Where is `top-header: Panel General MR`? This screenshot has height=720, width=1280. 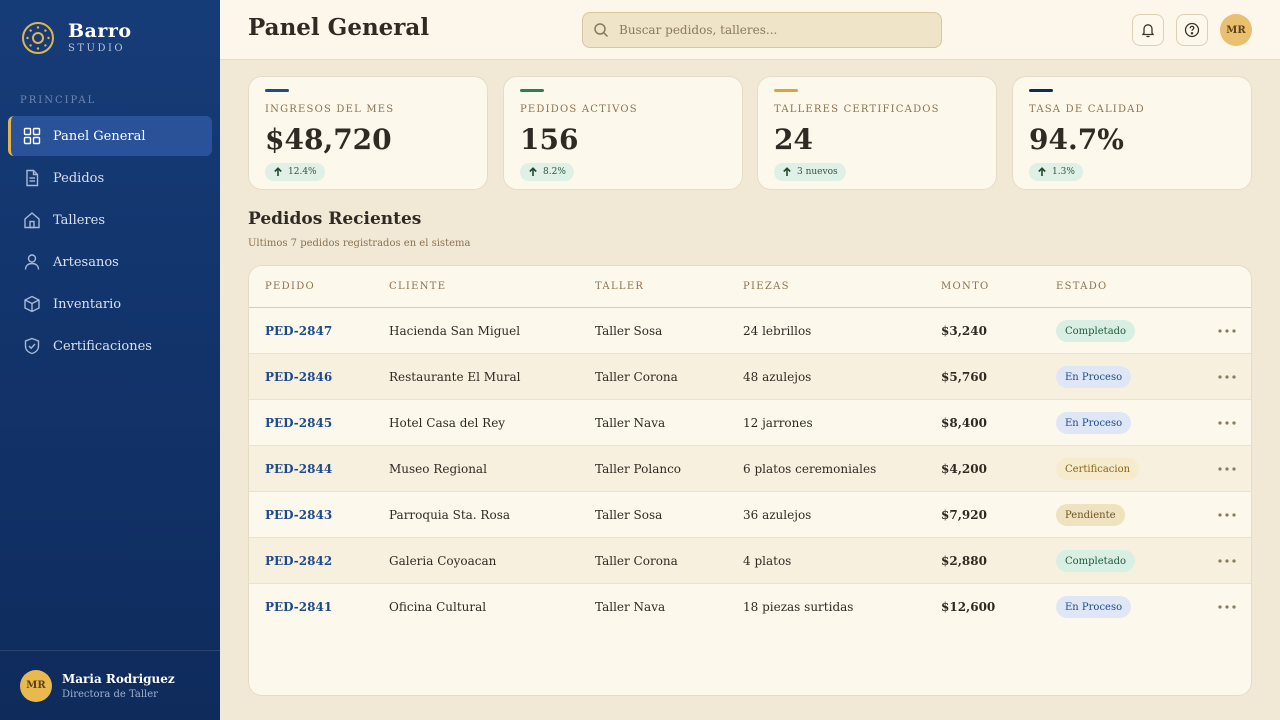
top-header: Panel General MR is located at coordinates (750, 30).